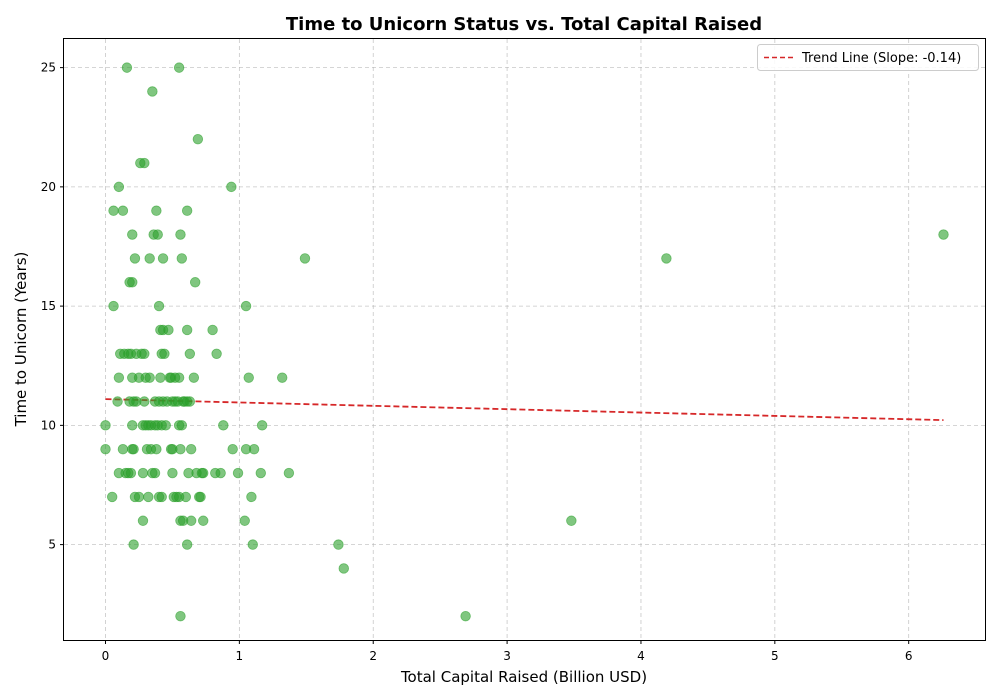 Image resolution: width=1000 pixels, height=700 pixels. What do you see at coordinates (48, 68) in the screenshot?
I see `y-tick-label: 25` at bounding box center [48, 68].